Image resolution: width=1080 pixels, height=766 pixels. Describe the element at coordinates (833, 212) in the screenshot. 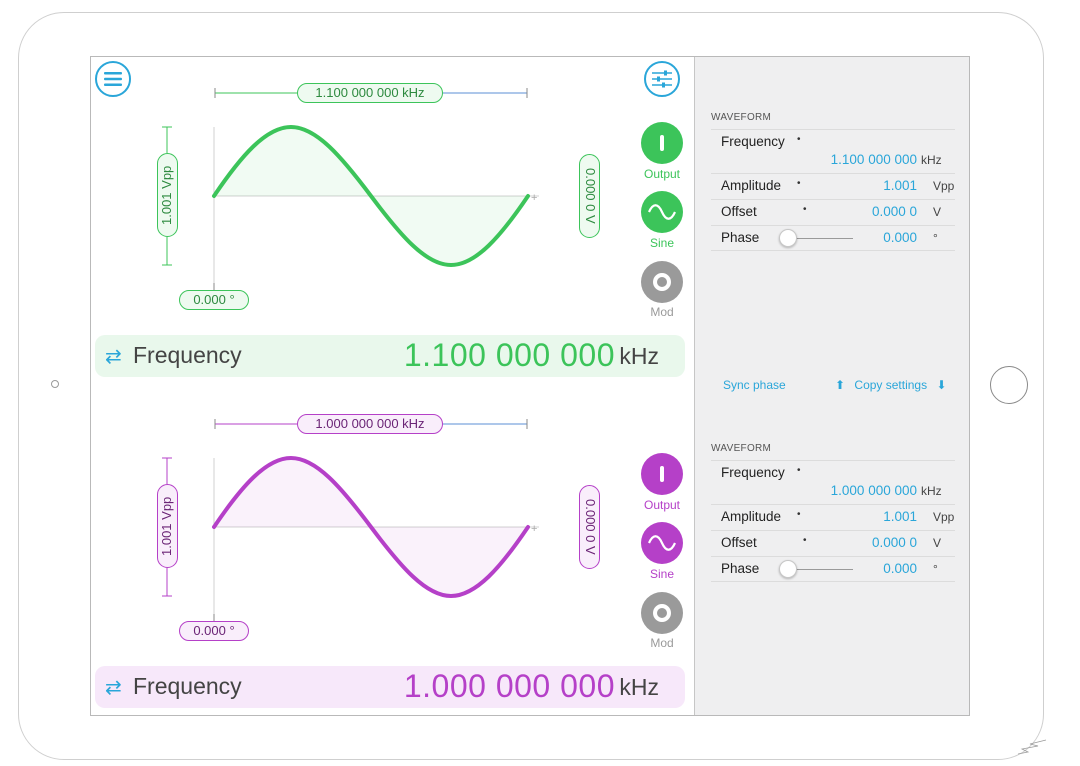

I see `channel-1-offset-row: Offset • 0.000 0 V` at that location.